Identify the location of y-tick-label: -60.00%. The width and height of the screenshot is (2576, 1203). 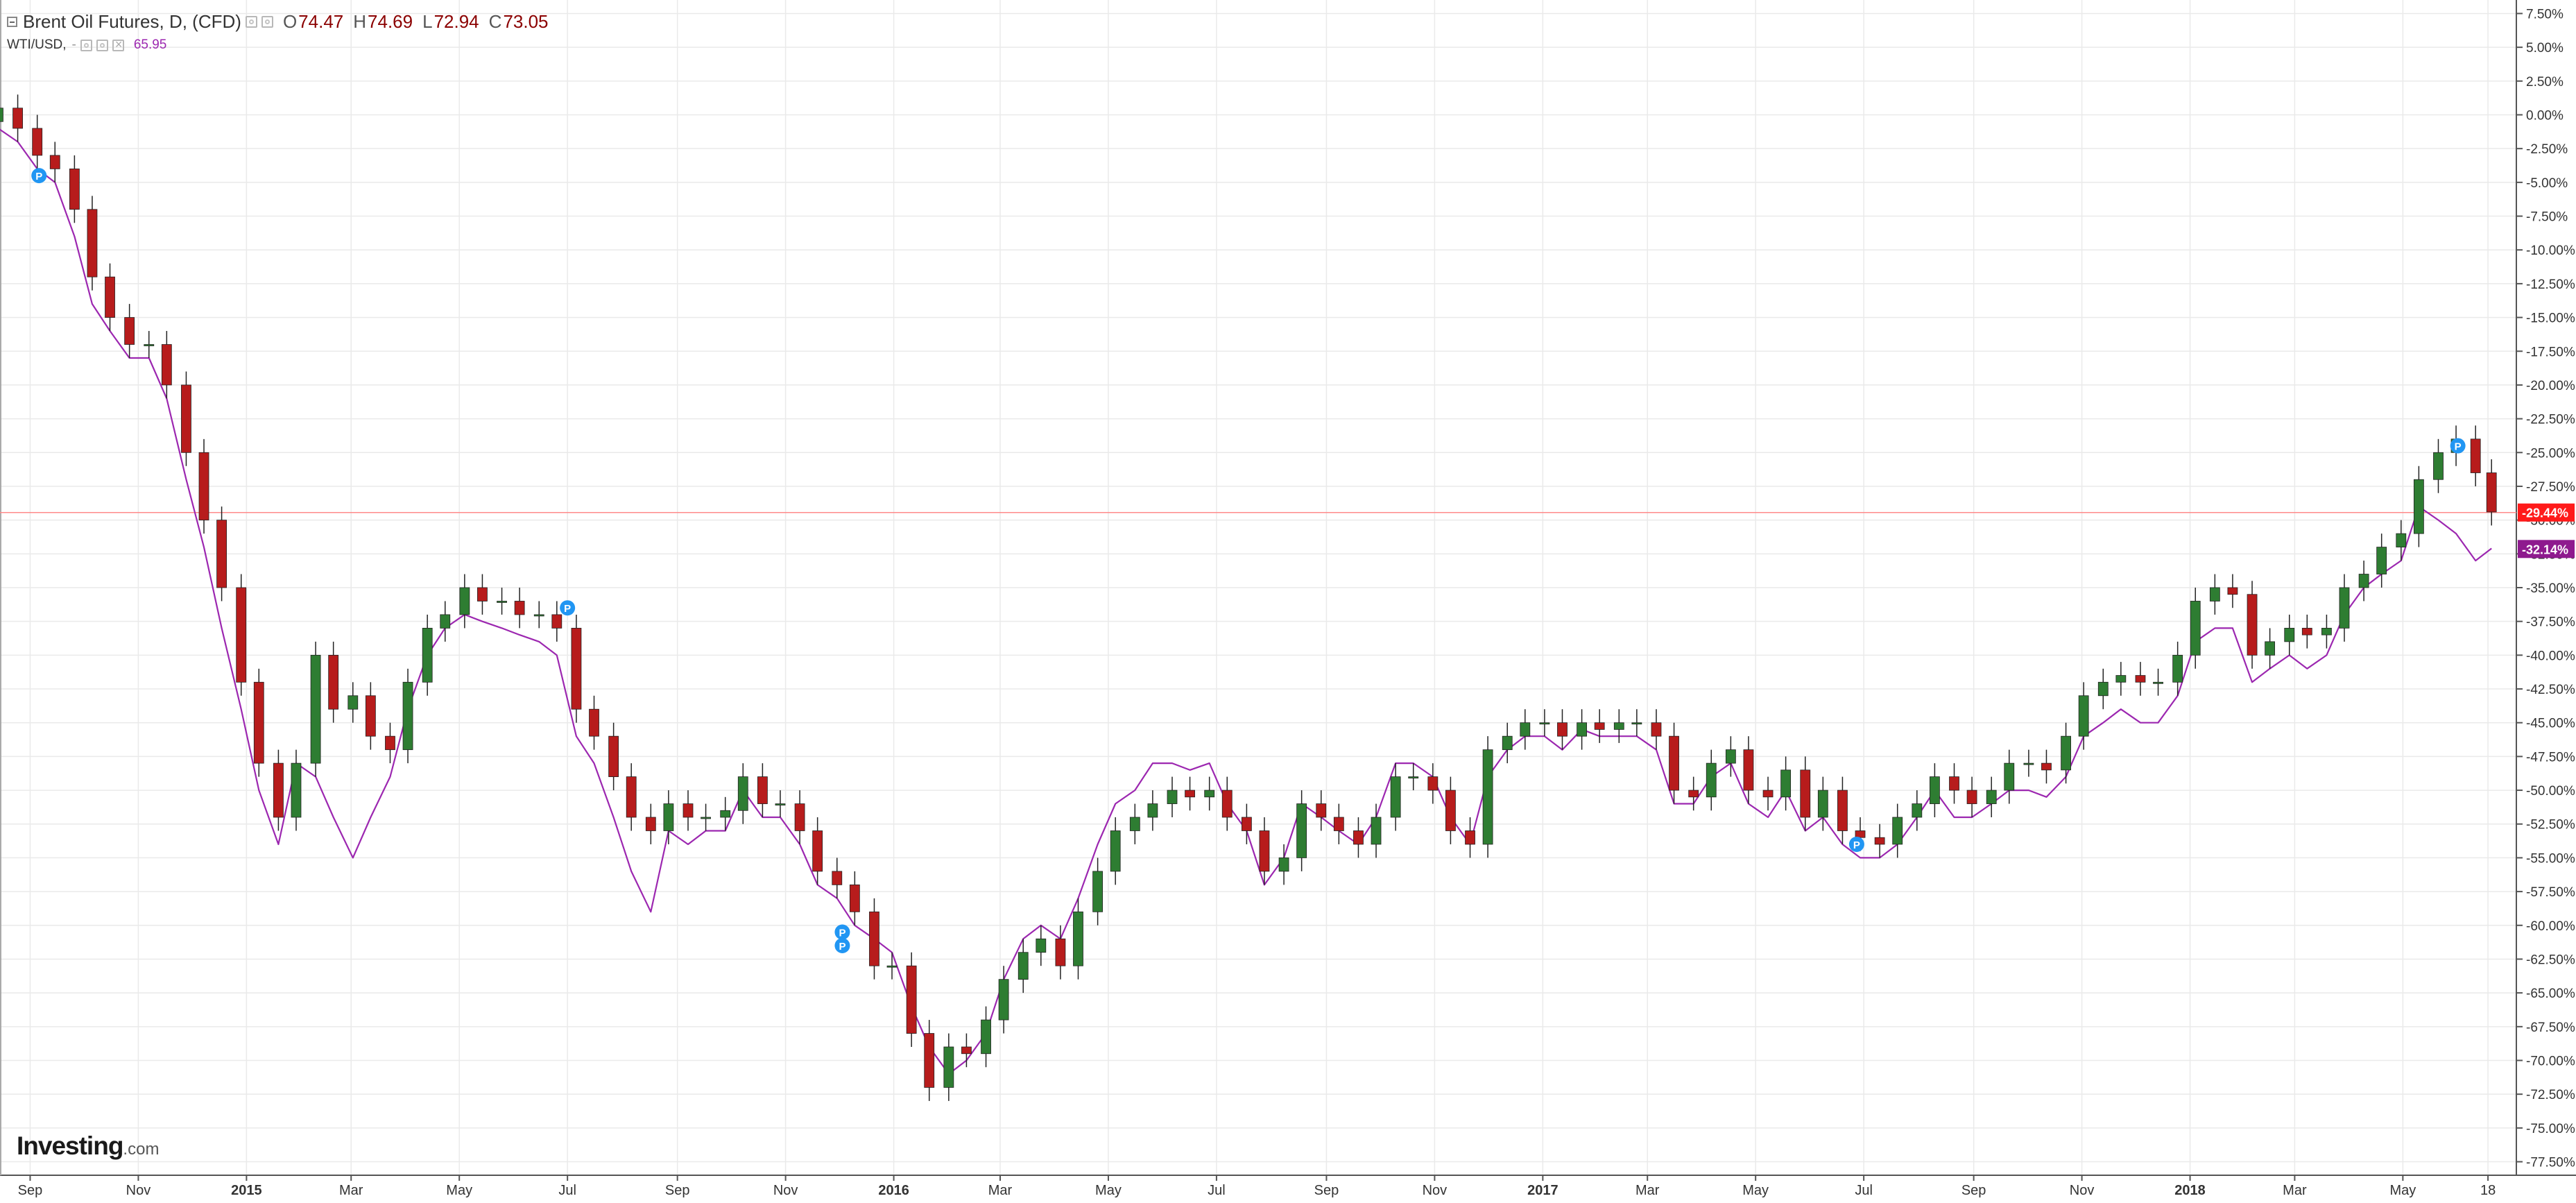
(2550, 926).